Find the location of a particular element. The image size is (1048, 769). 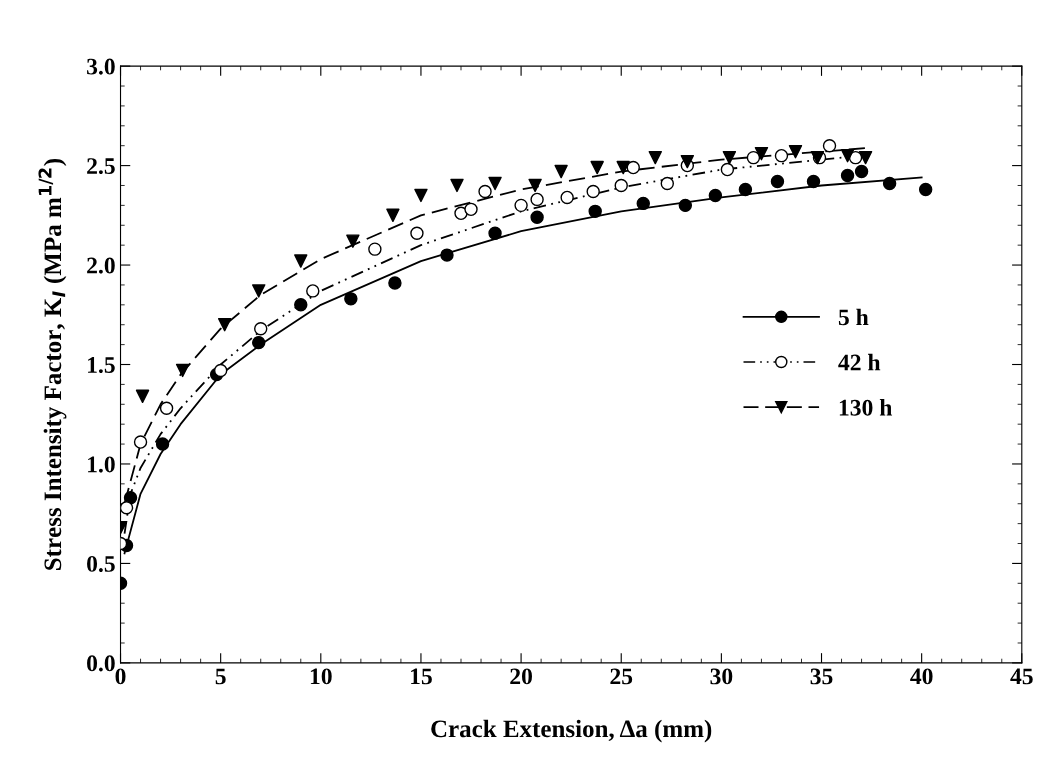

y-tick-label: 0.5 is located at coordinates (101, 563).